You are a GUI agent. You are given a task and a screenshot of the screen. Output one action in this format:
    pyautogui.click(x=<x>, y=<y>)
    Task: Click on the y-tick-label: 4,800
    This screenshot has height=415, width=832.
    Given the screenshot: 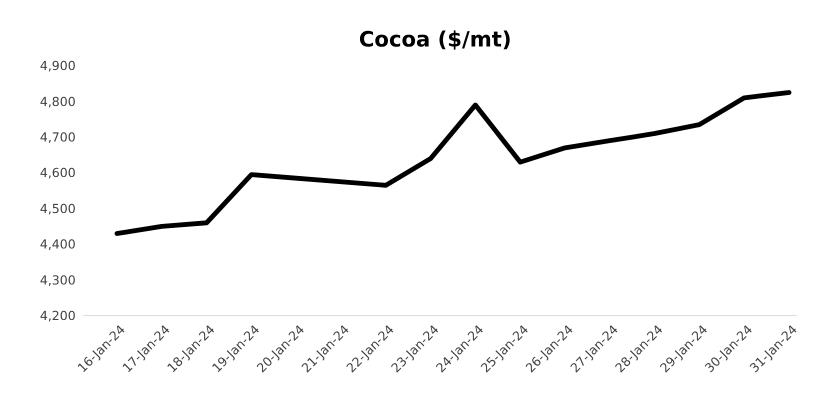 What is the action you would take?
    pyautogui.click(x=58, y=101)
    